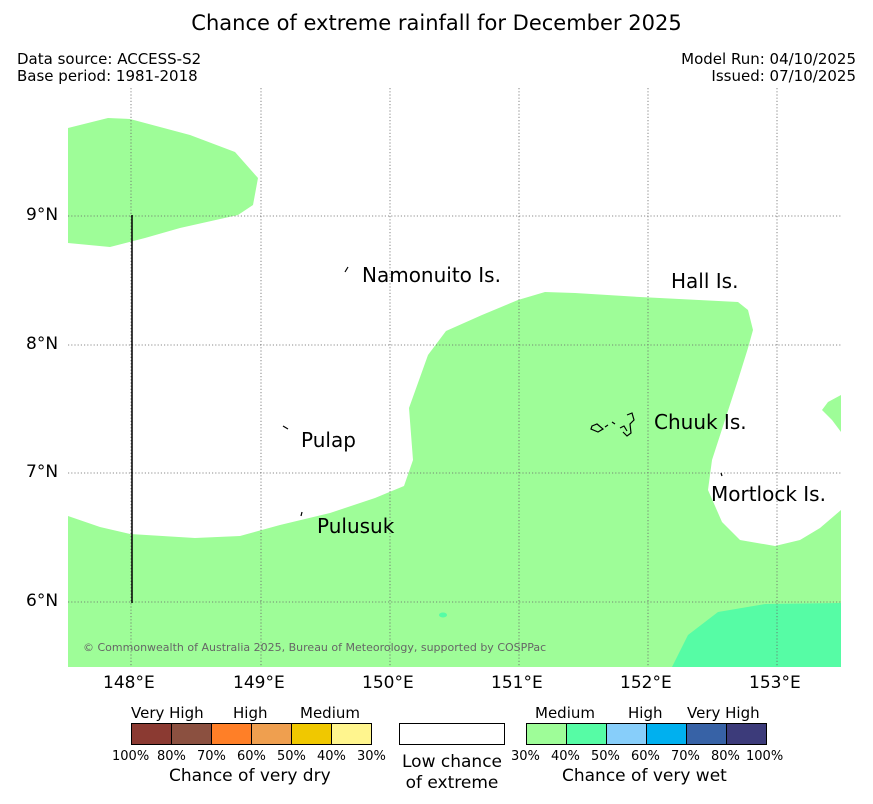 This screenshot has width=873, height=804. I want to click on base-period-label: Base period: 1981-2018, so click(107, 76).